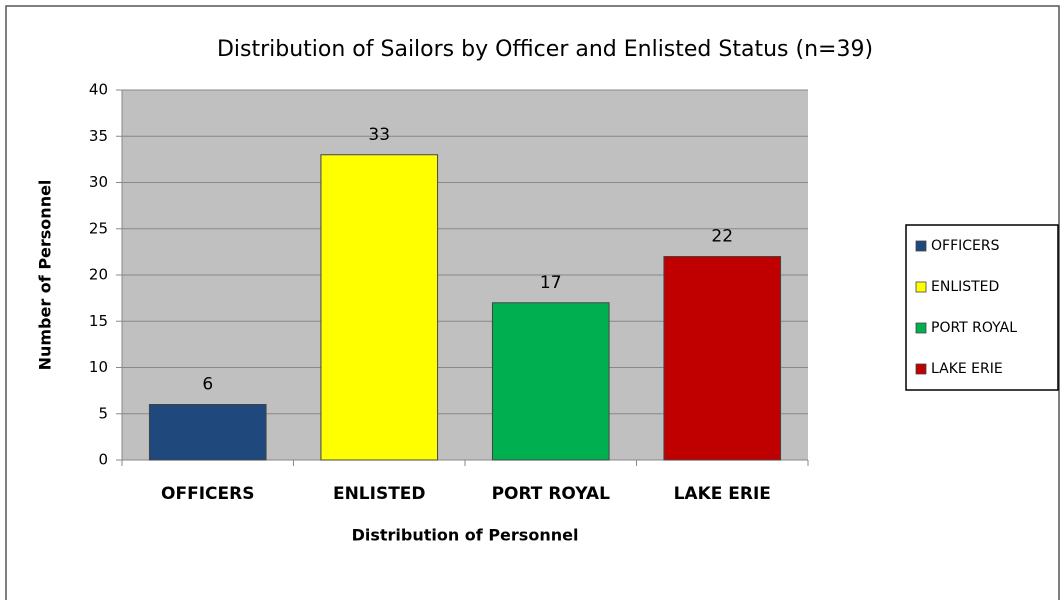  What do you see at coordinates (98, 182) in the screenshot?
I see `y-tick-label: 30` at bounding box center [98, 182].